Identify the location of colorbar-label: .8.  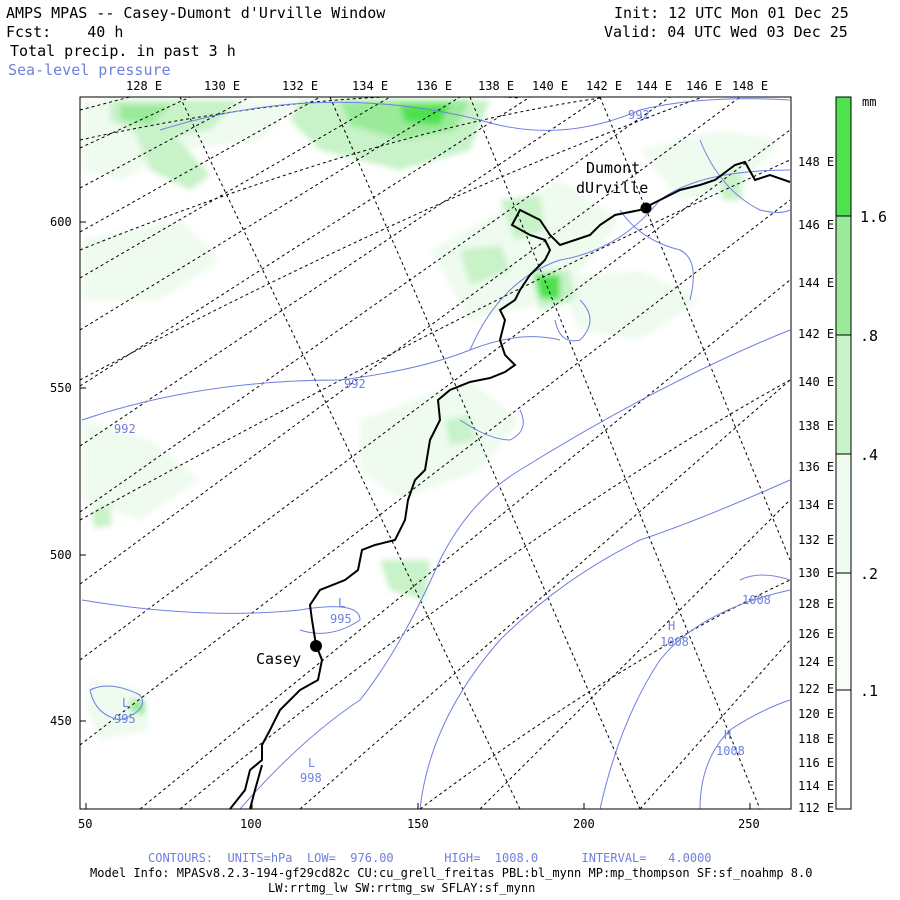
(869, 336).